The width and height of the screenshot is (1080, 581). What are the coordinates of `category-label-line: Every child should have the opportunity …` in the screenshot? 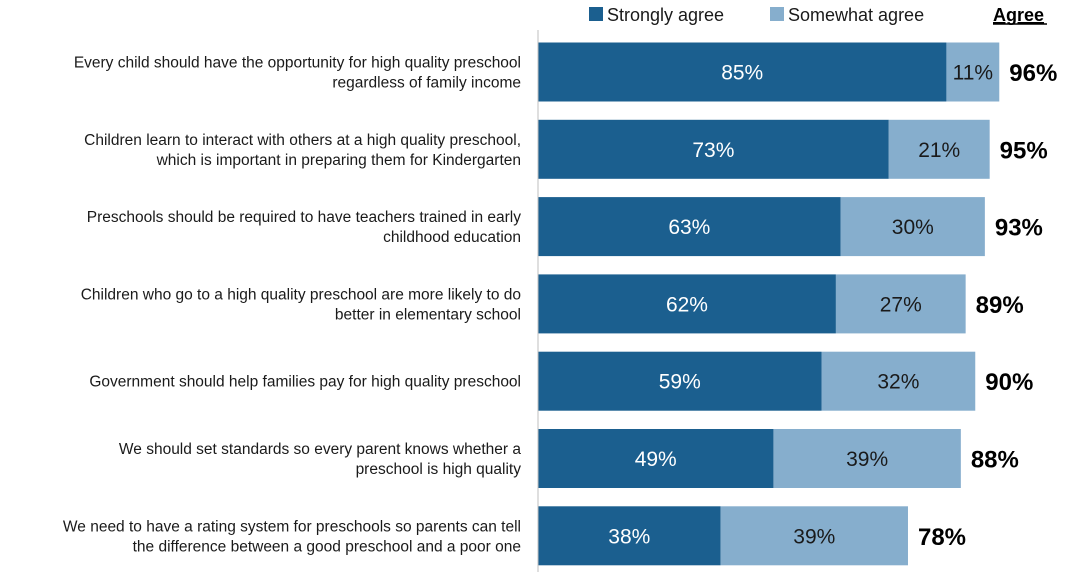 It's located at (297, 63).